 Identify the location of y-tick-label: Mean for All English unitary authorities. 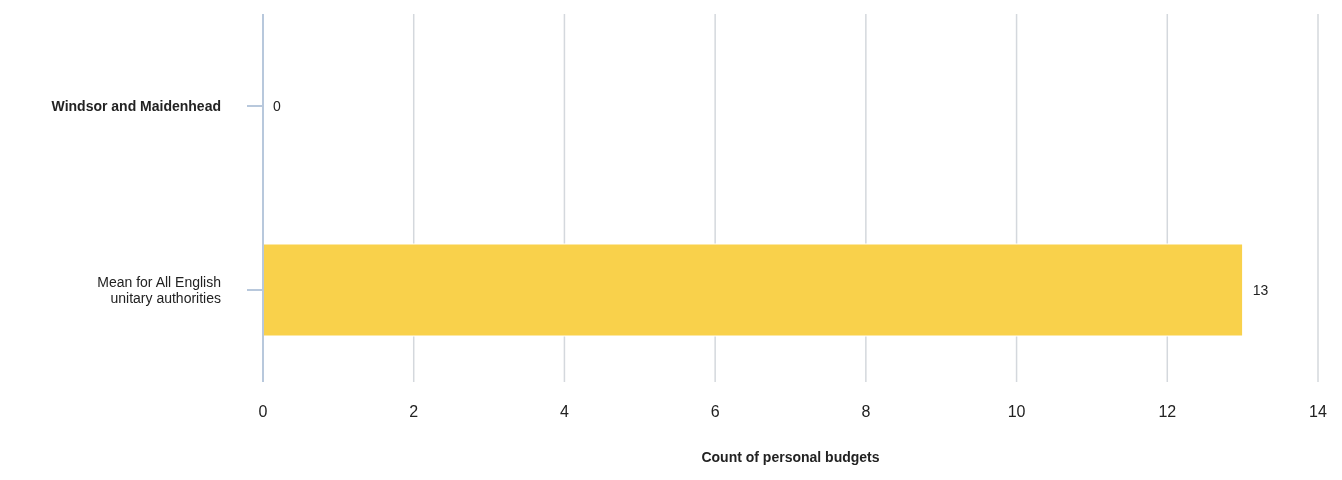
(159, 290).